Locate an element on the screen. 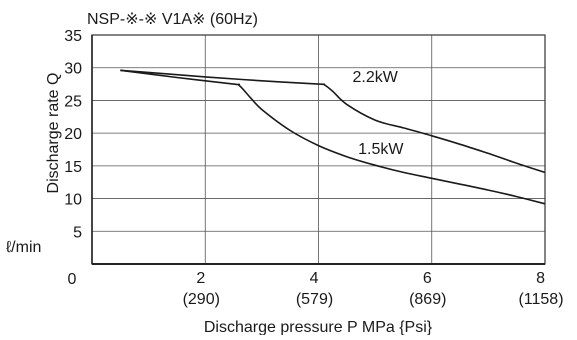  x-tick-sublabel: (1158) is located at coordinates (540, 299).